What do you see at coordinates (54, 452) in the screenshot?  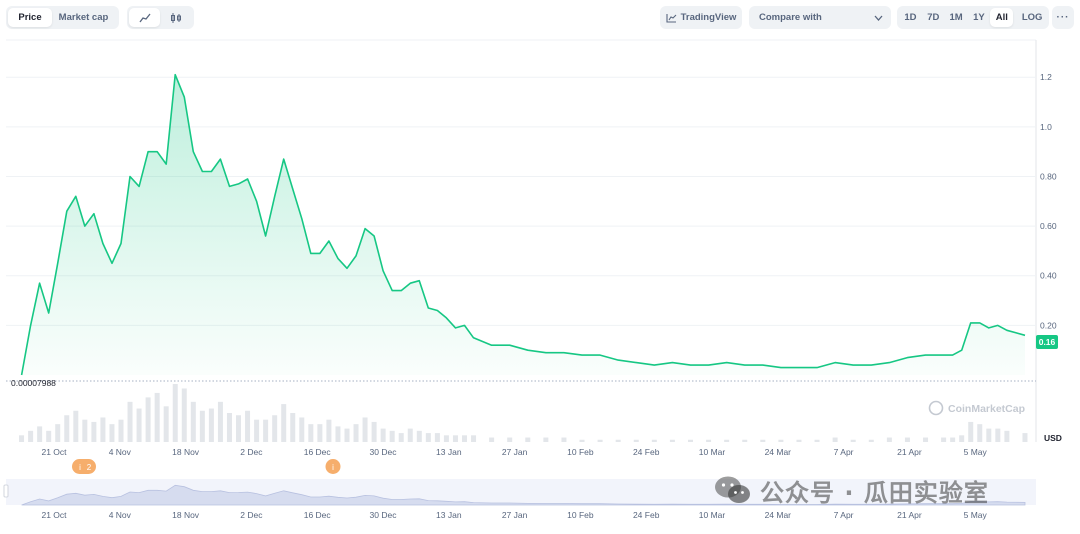 I see `x-tick-label: 21 Oct` at bounding box center [54, 452].